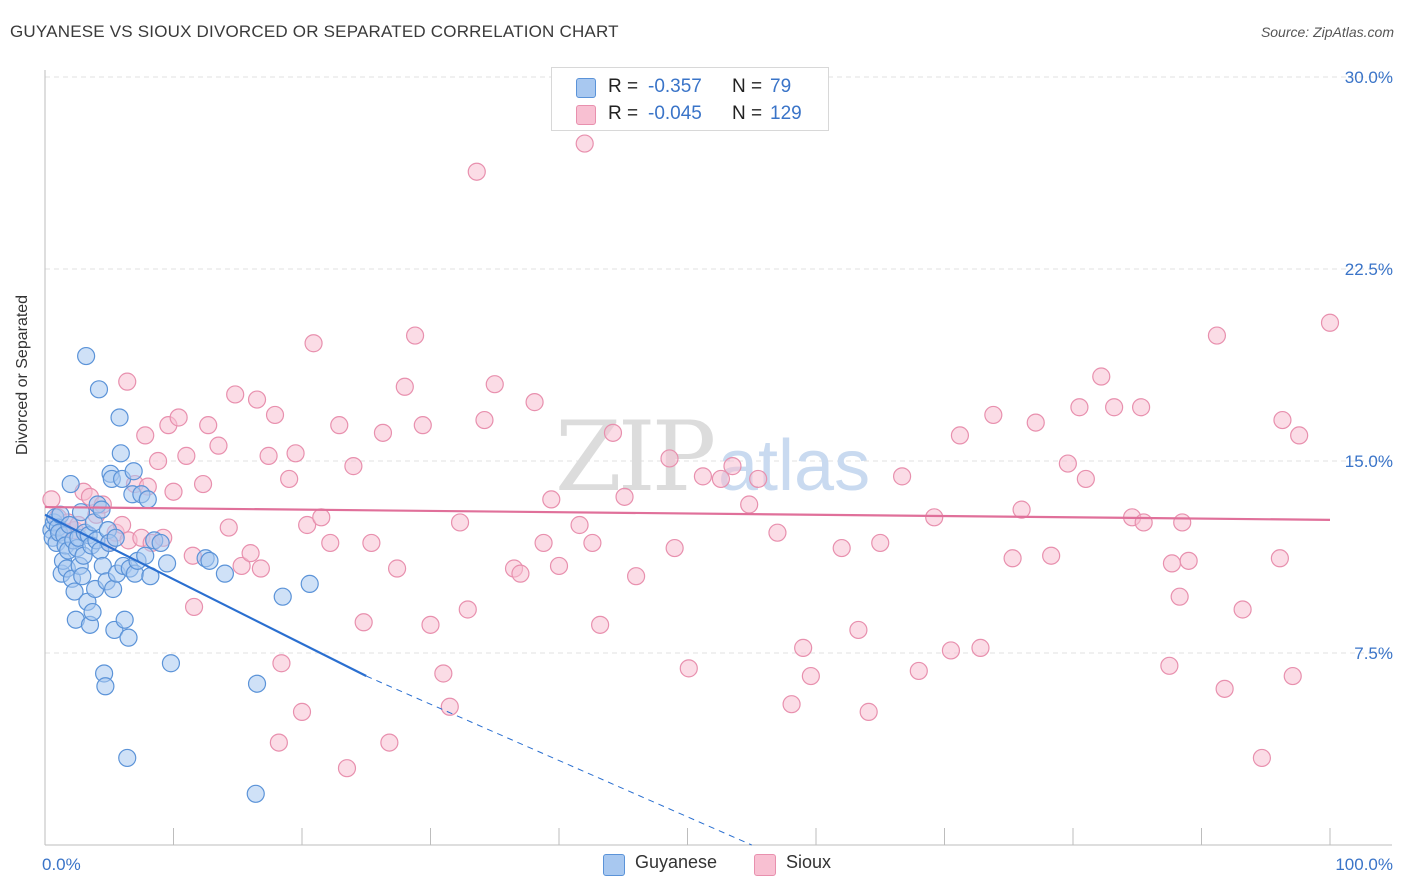 Image resolution: width=1406 pixels, height=892 pixels. Describe the element at coordinates (586, 115) in the screenshot. I see `legend-swatch-sioux` at that location.